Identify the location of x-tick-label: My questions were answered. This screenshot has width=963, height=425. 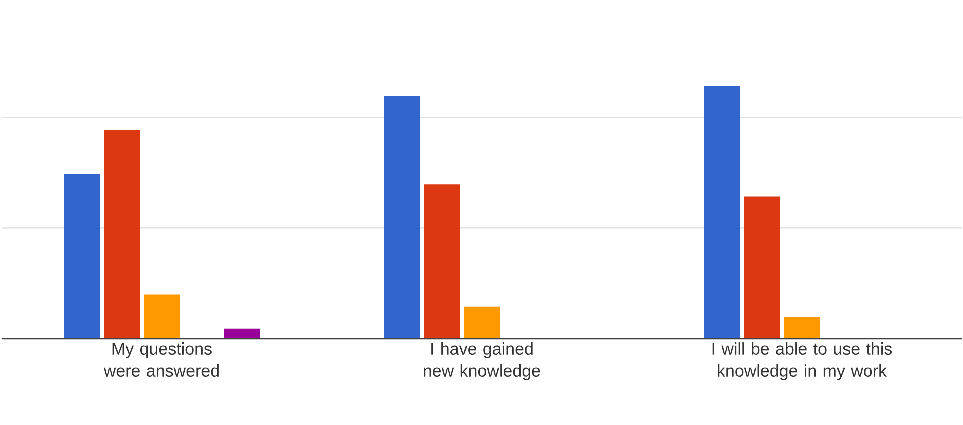
(161, 360).